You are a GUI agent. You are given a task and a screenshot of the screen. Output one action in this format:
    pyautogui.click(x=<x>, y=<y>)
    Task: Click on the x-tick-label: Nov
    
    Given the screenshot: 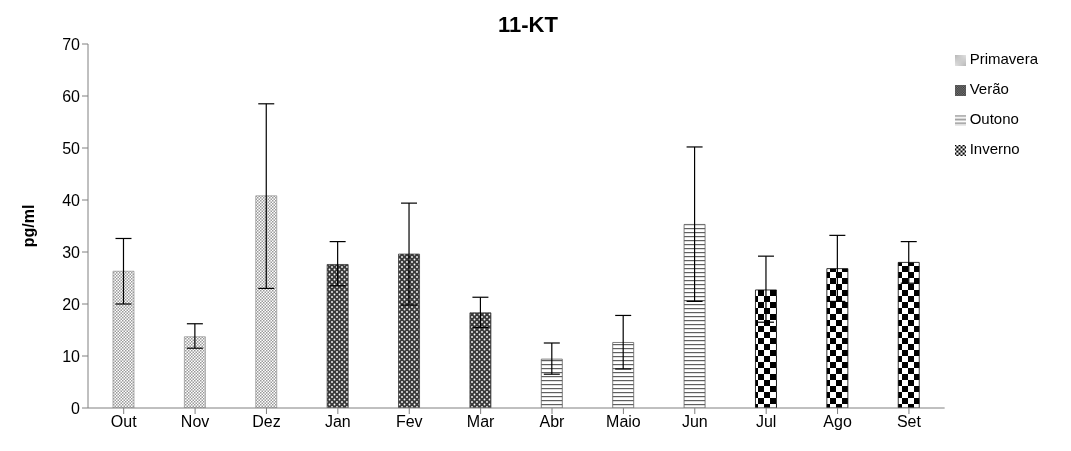 What is the action you would take?
    pyautogui.click(x=195, y=422)
    